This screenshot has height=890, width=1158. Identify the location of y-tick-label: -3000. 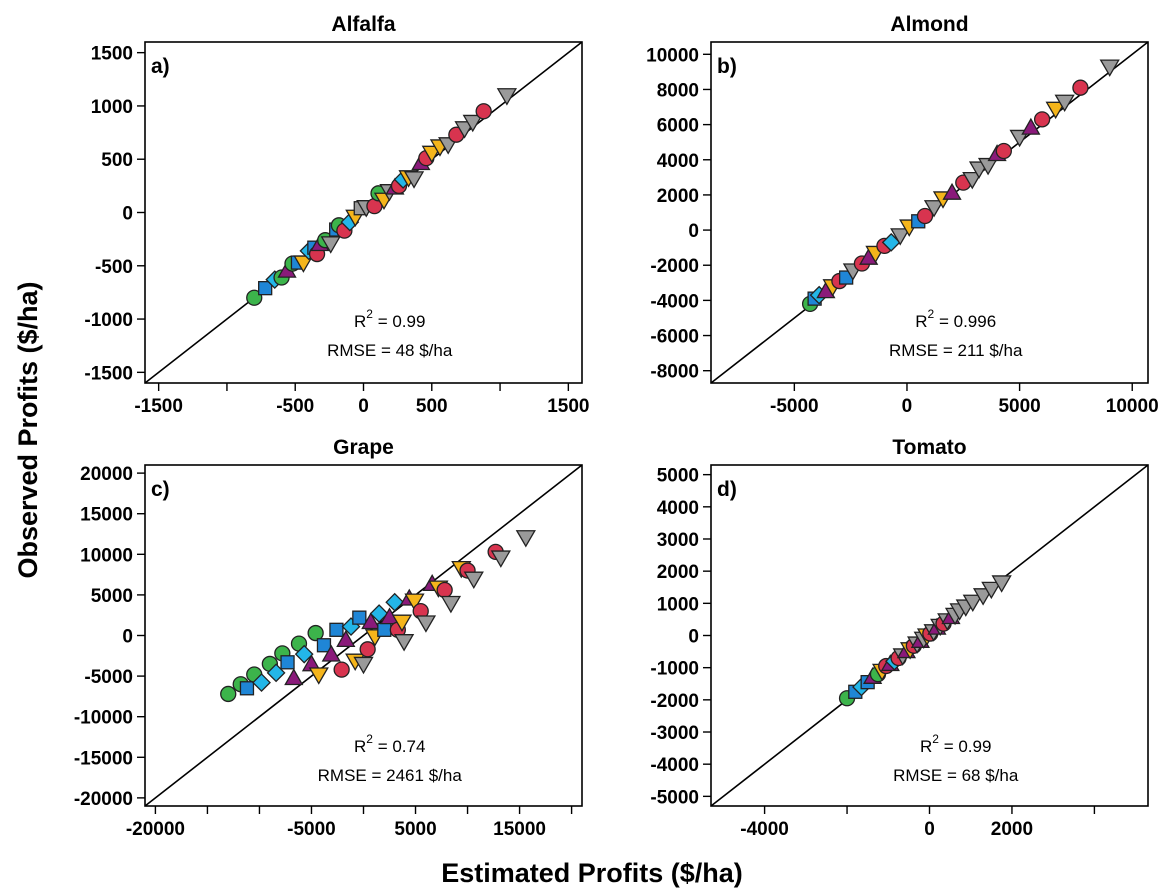
(674, 733).